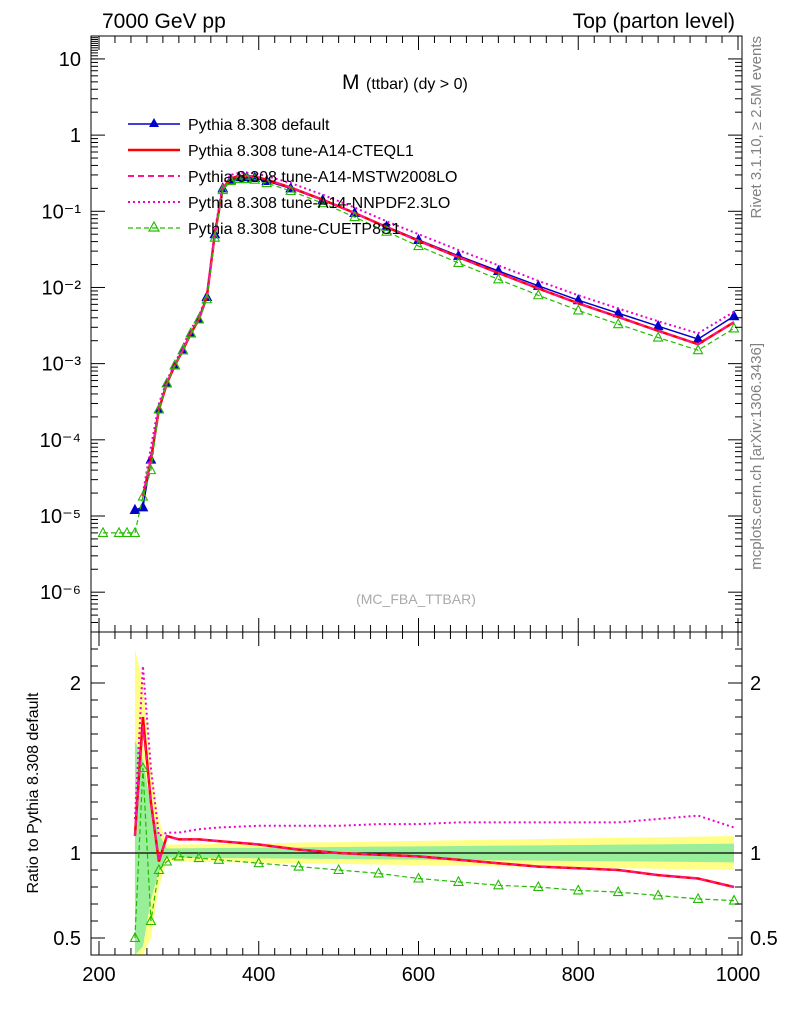  I want to click on main-y-tick-label: 10⁻⁴, so click(60, 441).